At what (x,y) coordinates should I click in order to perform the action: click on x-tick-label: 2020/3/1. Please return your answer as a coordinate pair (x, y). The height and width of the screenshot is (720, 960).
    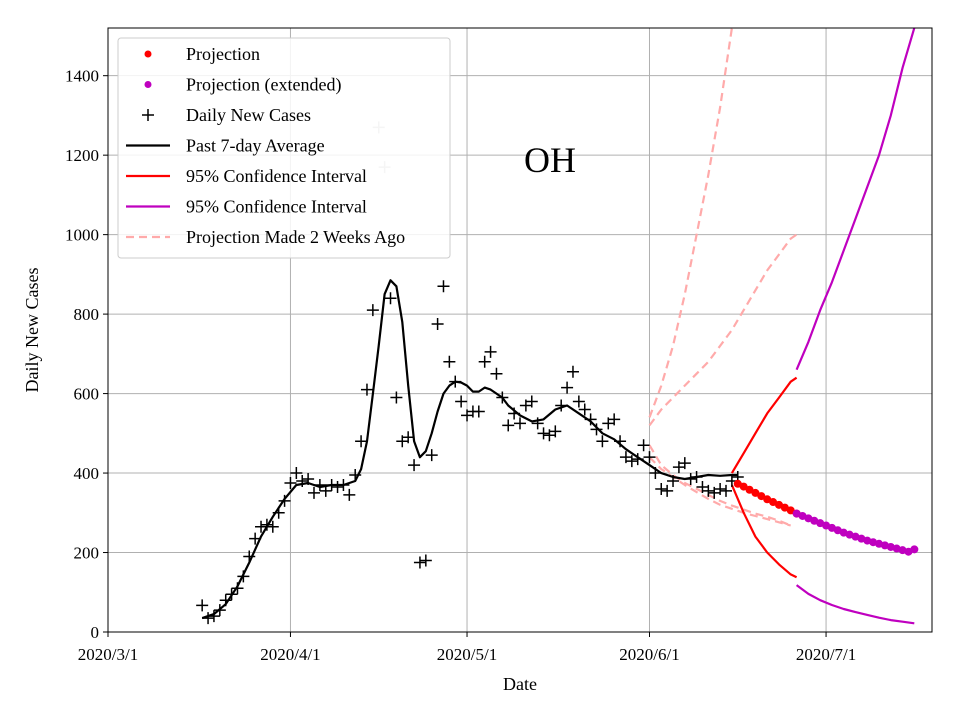
    Looking at the image, I should click on (108, 654).